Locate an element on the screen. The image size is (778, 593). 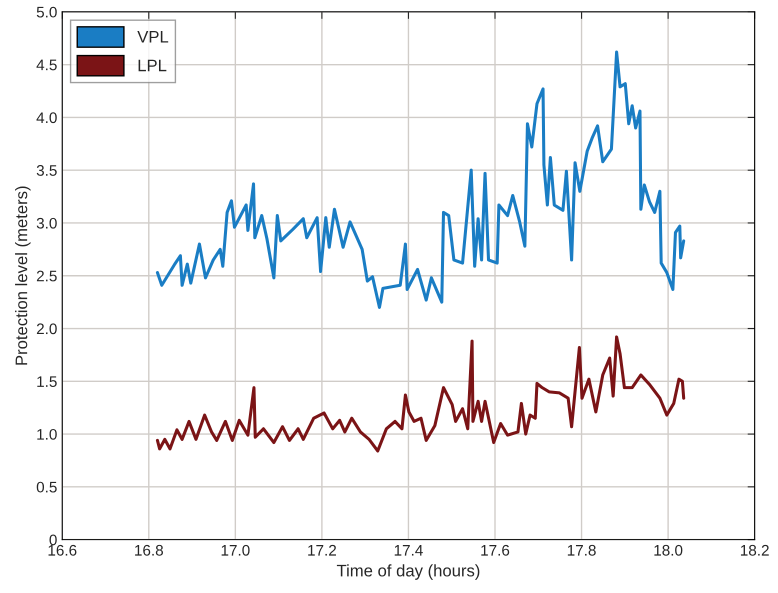
x-tick-label: 18.2 is located at coordinates (754, 550).